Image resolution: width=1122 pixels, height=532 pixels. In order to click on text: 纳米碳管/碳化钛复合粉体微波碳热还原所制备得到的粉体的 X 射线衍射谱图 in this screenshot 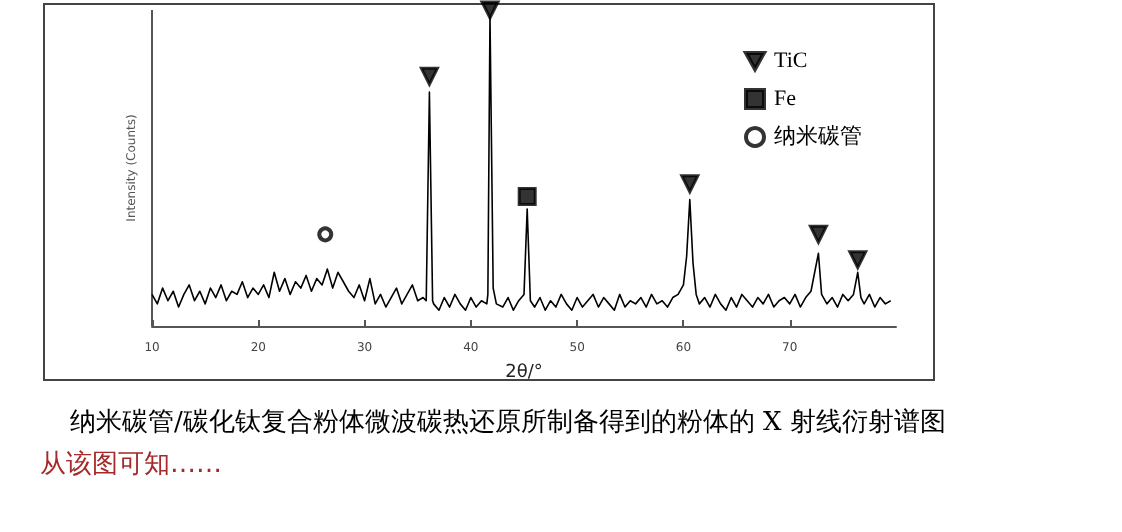, I will do `click(508, 423)`.